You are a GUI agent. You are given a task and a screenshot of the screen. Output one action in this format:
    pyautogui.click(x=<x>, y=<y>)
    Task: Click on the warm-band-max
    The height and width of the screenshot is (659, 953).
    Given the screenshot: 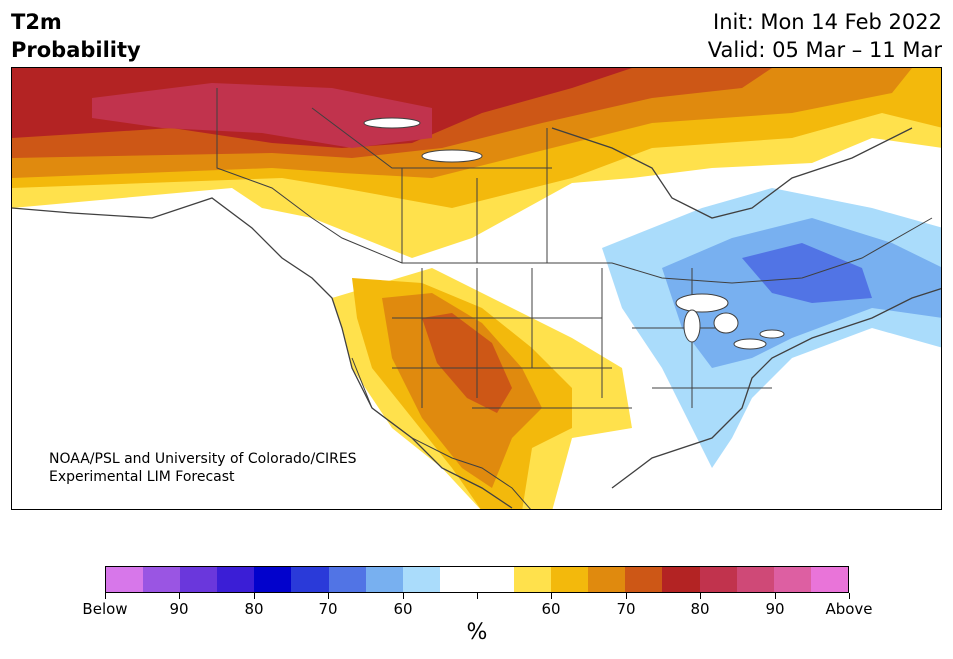 What is the action you would take?
    pyautogui.click(x=262, y=115)
    